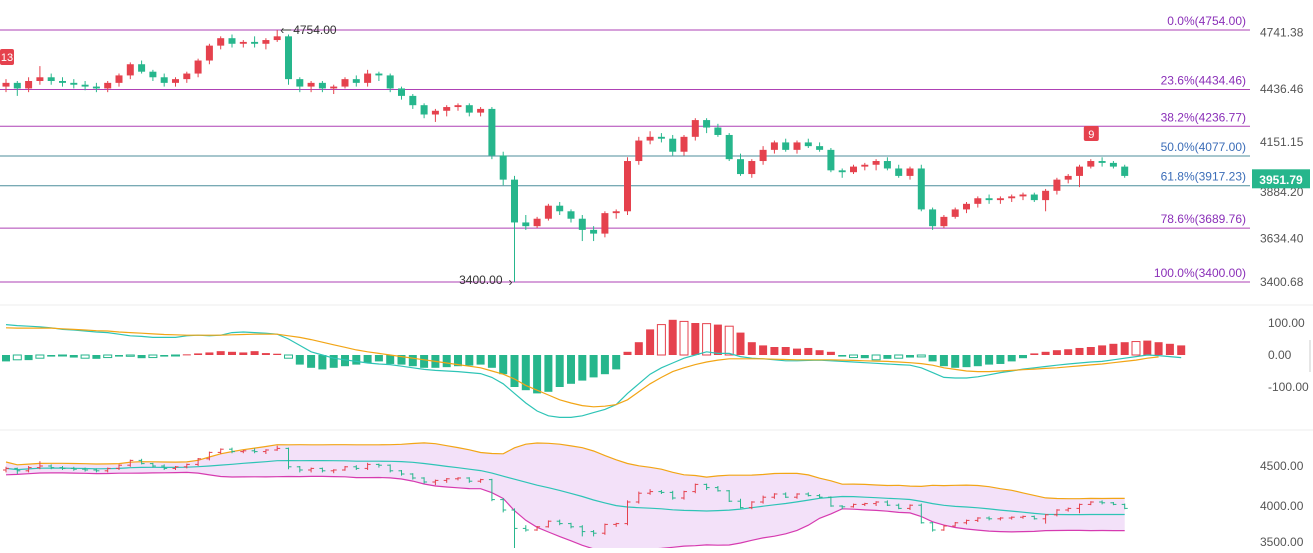 The width and height of the screenshot is (1313, 553). I want to click on price-tick-label: 4741.38, so click(1282, 32).